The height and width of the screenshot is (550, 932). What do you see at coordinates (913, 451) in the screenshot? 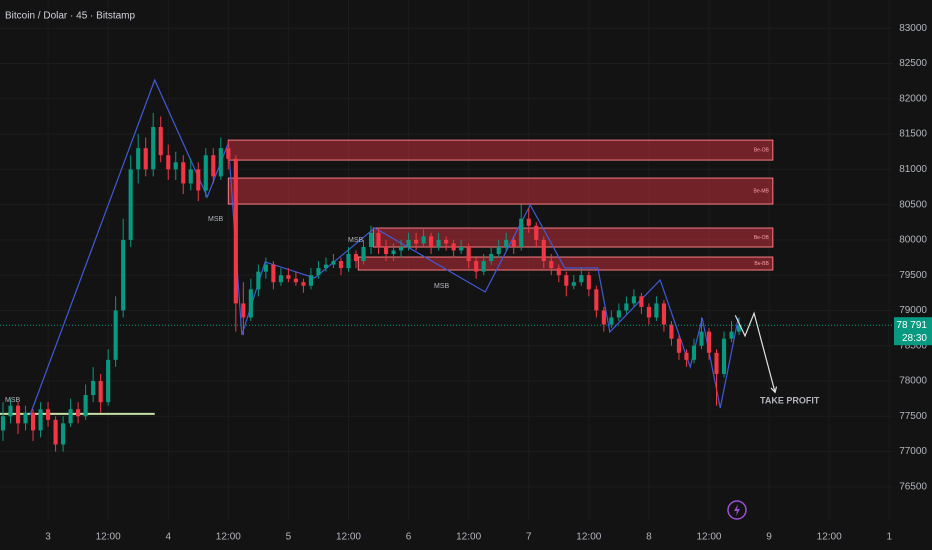
I see `y-tick-label: 77000` at bounding box center [913, 451].